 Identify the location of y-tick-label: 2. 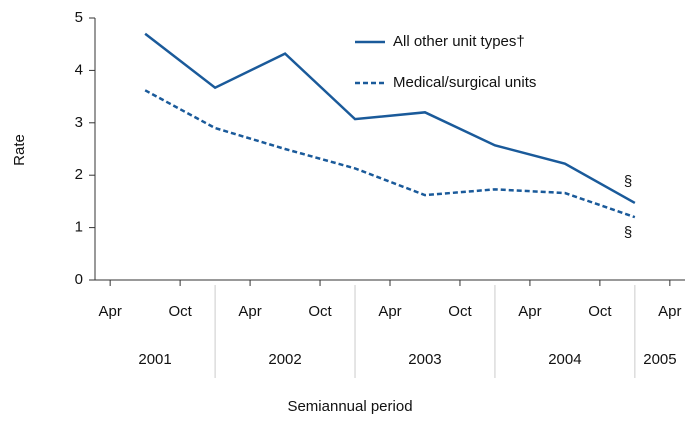
(79, 174).